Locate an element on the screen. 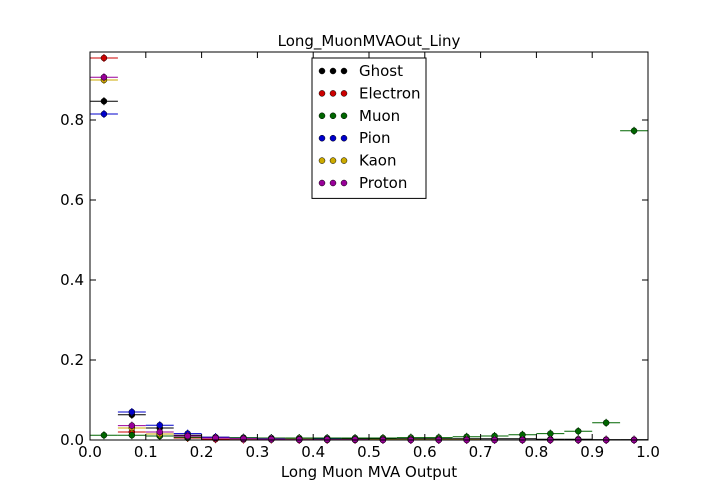  x-tick-label: 0.7 is located at coordinates (481, 452).